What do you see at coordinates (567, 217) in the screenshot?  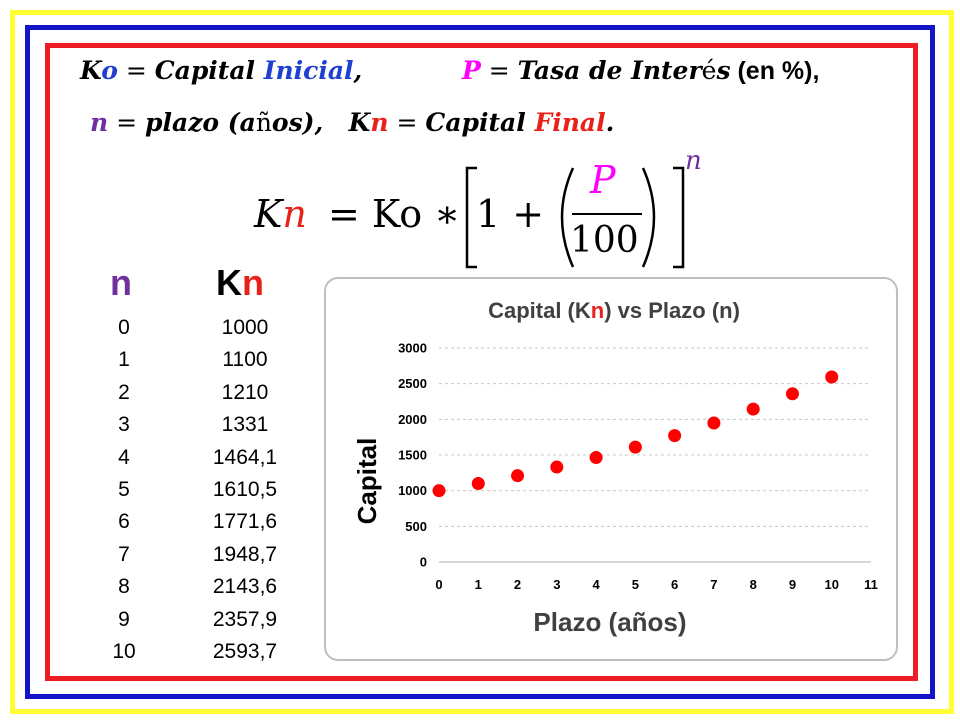 I see `left-parenthesis` at bounding box center [567, 217].